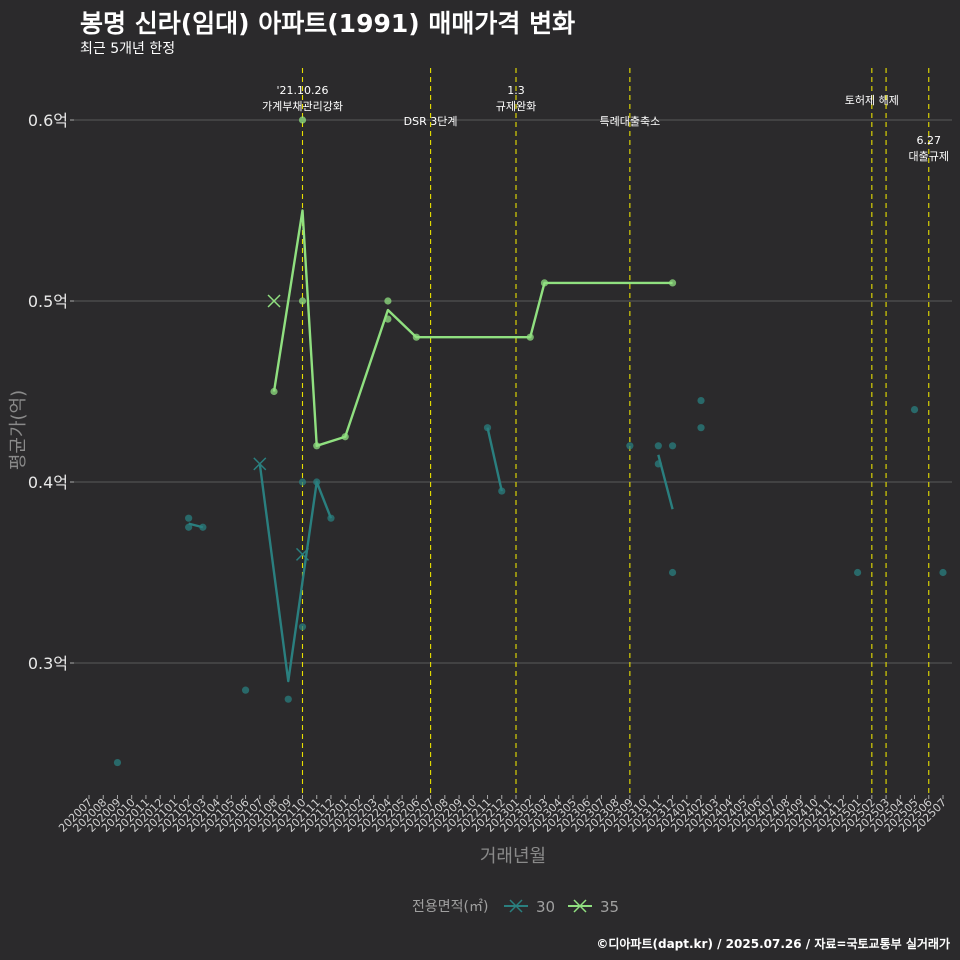 The width and height of the screenshot is (960, 960). I want to click on y-tick-label: 0.5억, so click(48, 301).